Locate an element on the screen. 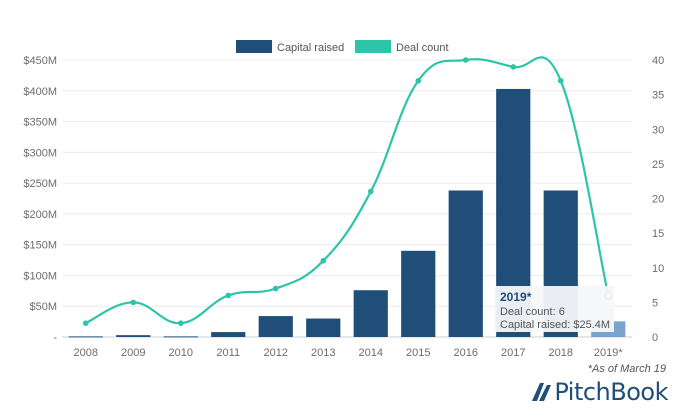  bar-2013 is located at coordinates (323, 327).